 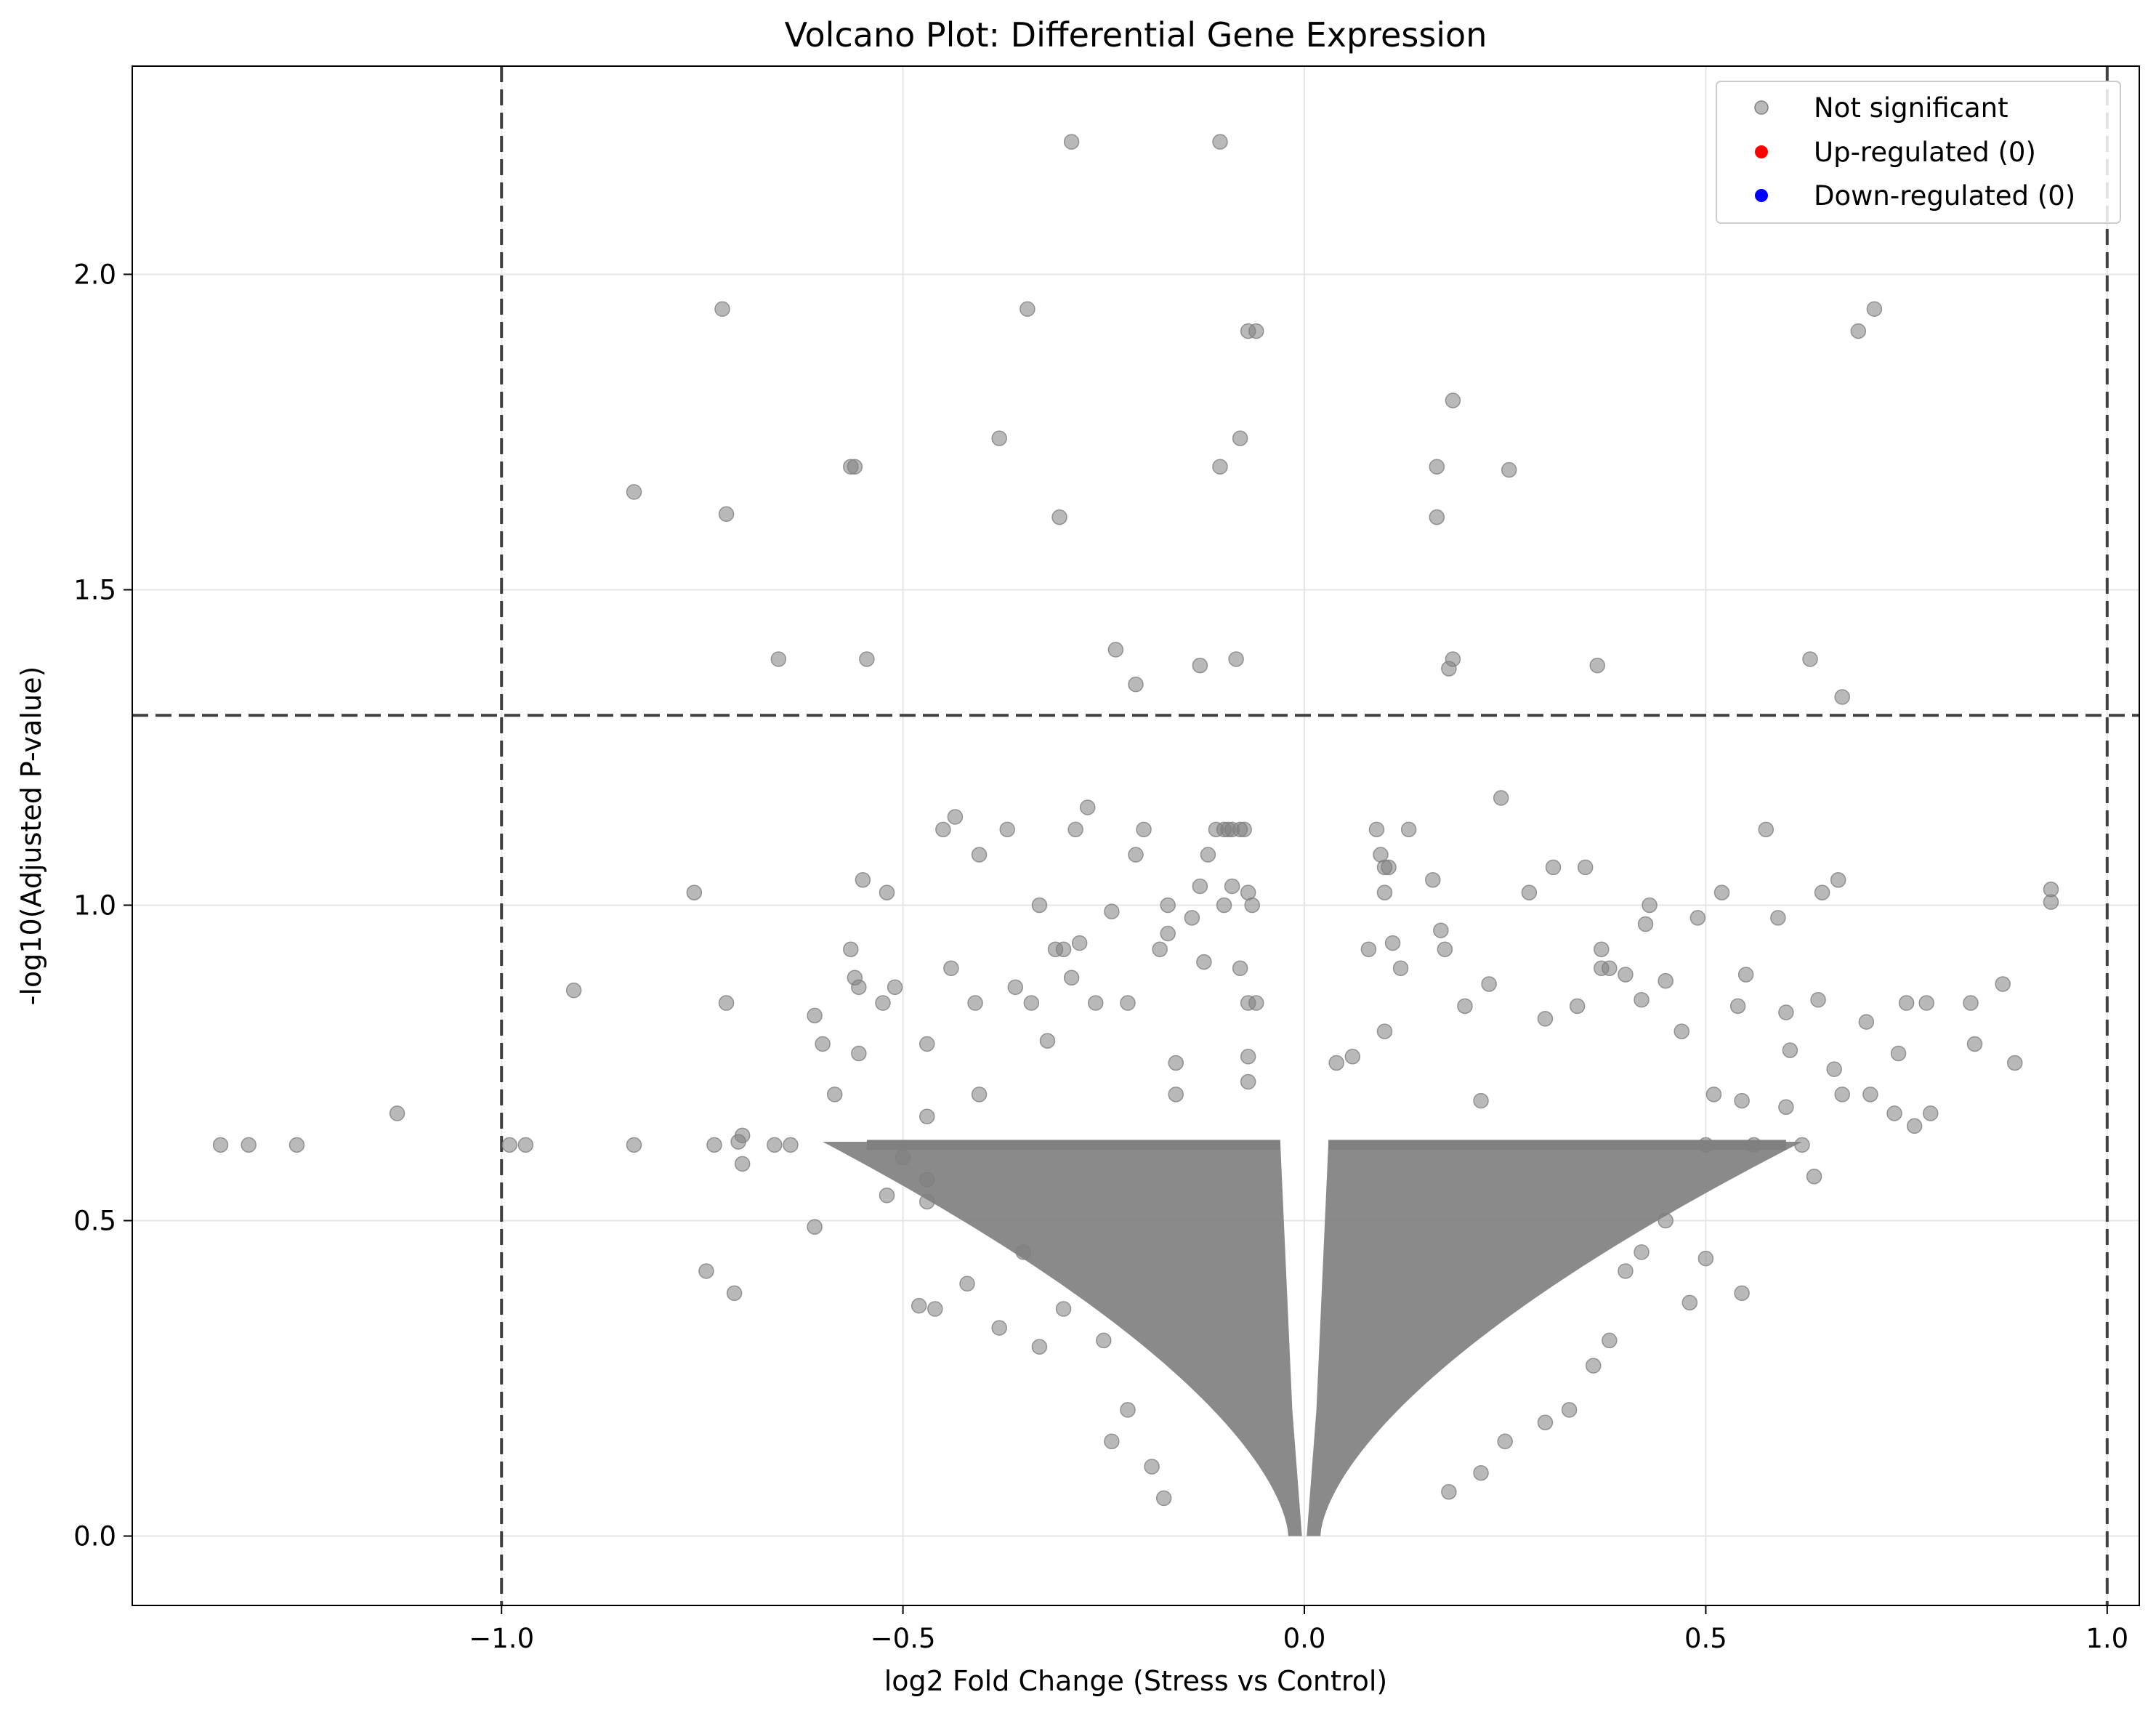 I want to click on y-axis-ticks: 0.0 0.5 1.0 1.5 2.0, so click(x=102, y=906).